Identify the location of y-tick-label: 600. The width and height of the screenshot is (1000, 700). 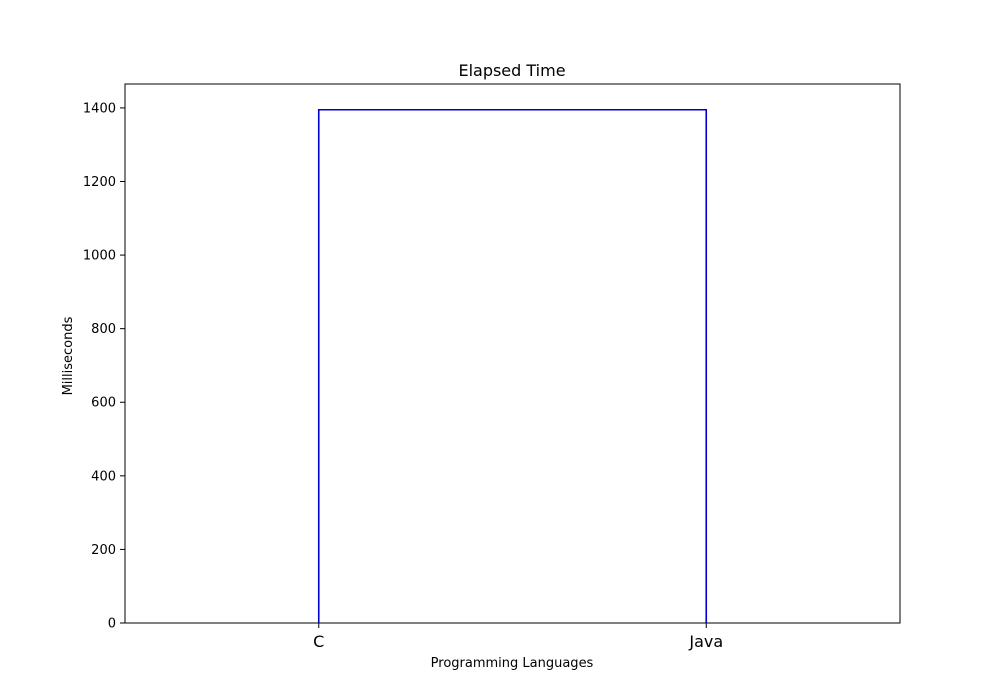
(103, 403).